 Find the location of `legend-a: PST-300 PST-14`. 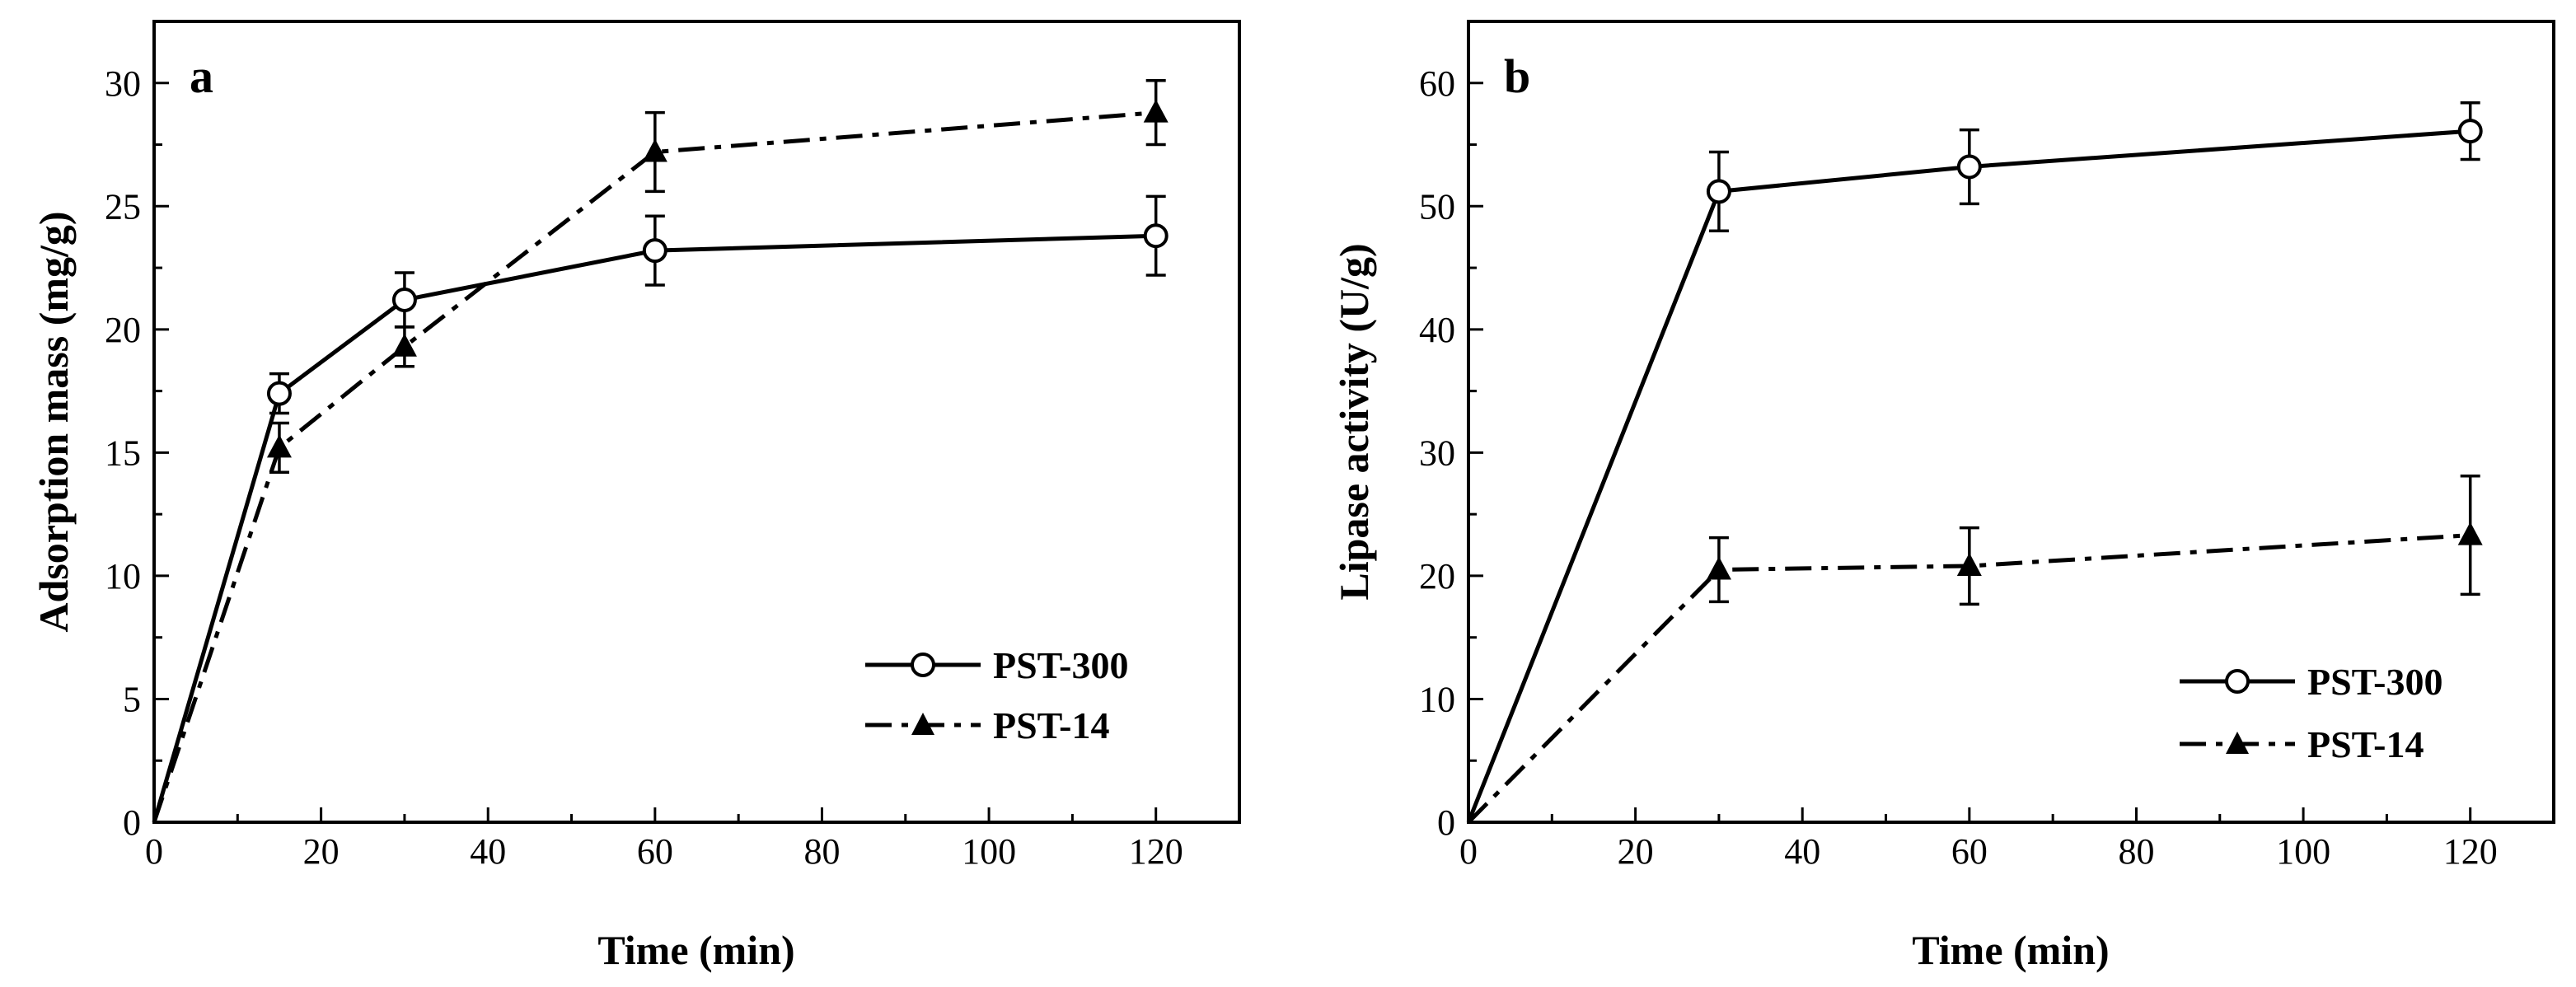

legend-a: PST-300 PST-14 is located at coordinates (996, 695).